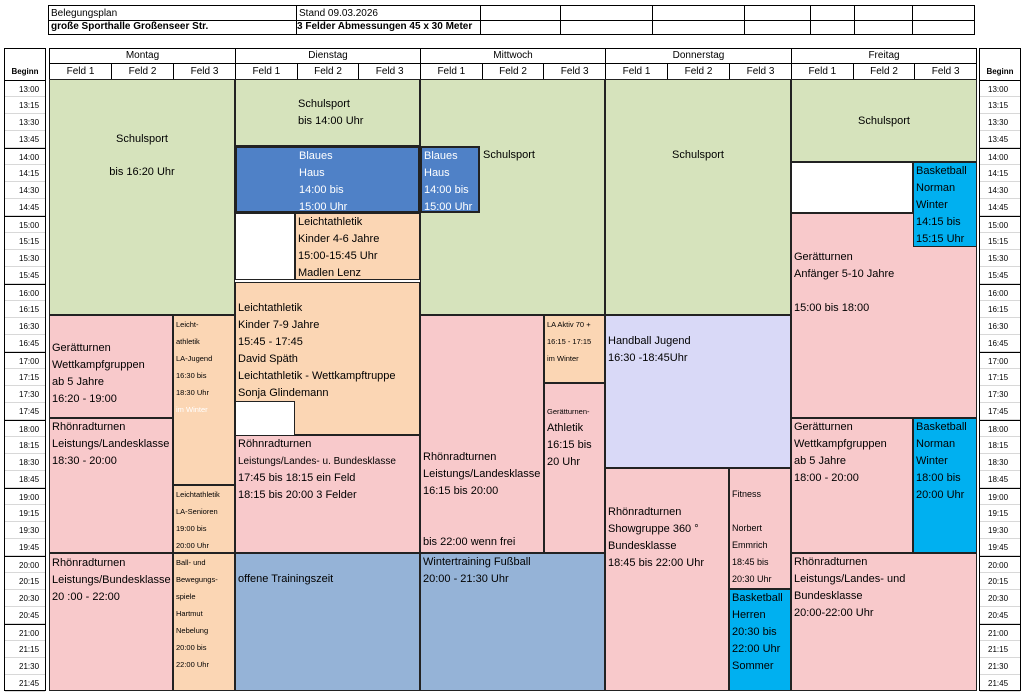  I want to click on block-mittwoch-la-aktiv-70: LA Aktiv 70 + 16:15 - 17:15 im Winter, so click(574, 349).